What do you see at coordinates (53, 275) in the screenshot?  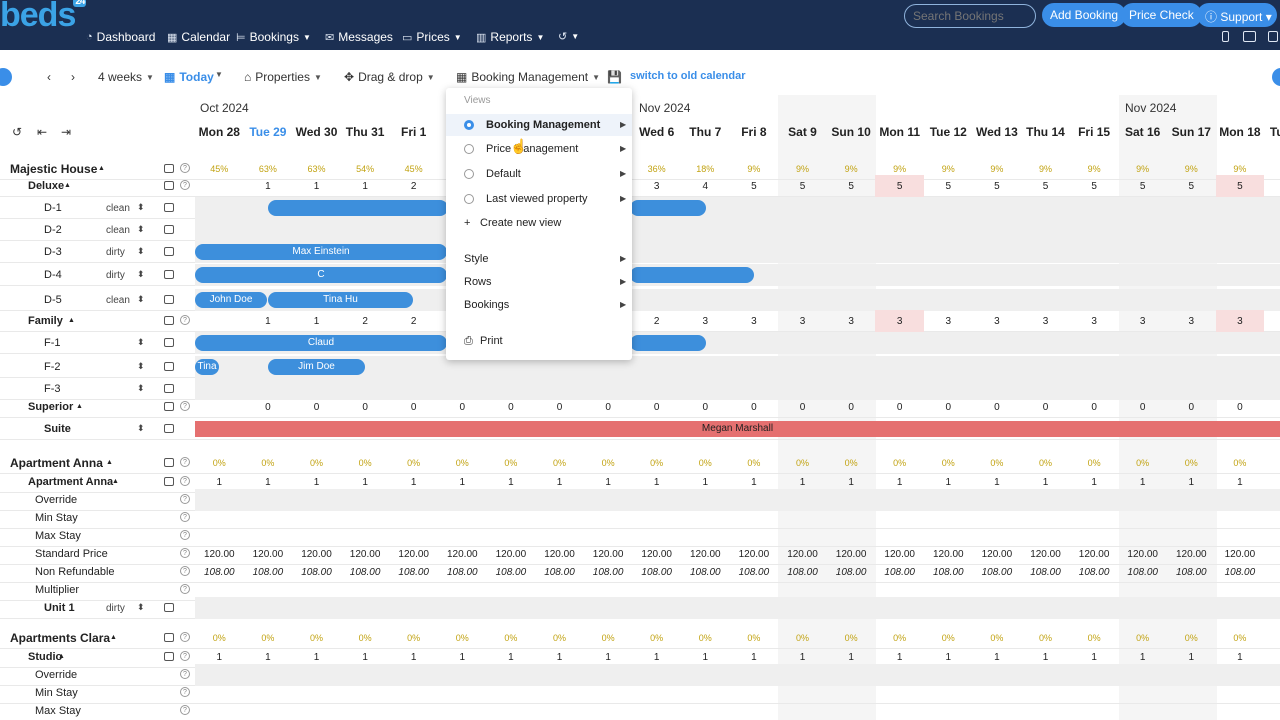 I see `row-label: D-4` at bounding box center [53, 275].